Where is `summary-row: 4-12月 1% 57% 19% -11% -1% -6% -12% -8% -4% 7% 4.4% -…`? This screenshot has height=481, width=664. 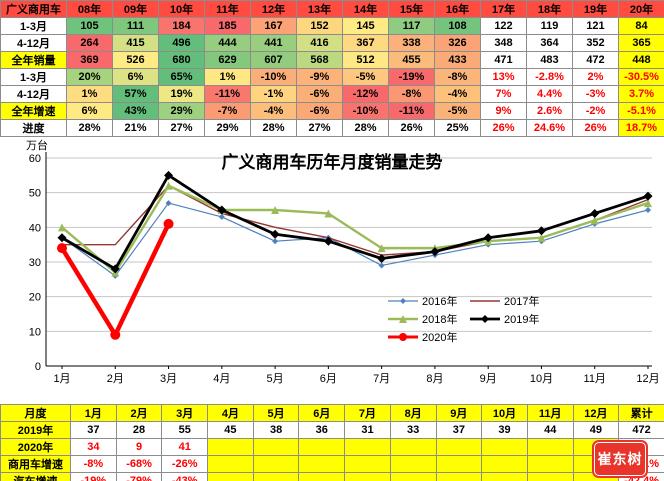
summary-row: 4-12月 1% 57% 19% -11% -1% -6% -12% -8% -4% 7% 4.4% -… is located at coordinates (332, 94).